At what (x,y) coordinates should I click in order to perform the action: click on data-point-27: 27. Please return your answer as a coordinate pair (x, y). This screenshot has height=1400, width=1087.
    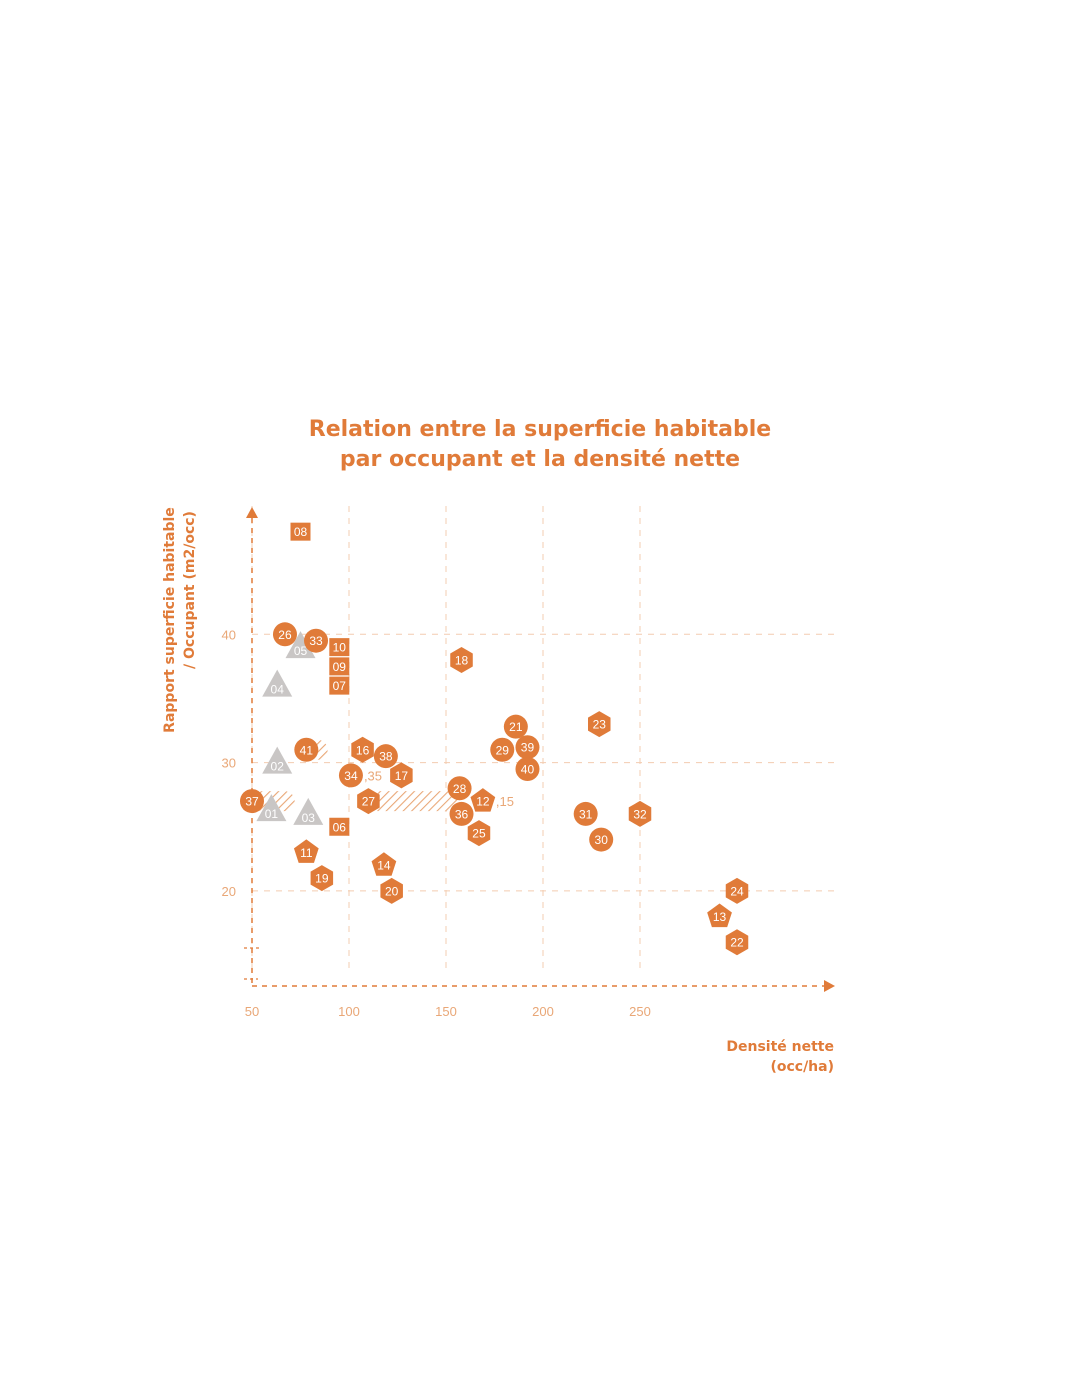
    Looking at the image, I should click on (368, 801).